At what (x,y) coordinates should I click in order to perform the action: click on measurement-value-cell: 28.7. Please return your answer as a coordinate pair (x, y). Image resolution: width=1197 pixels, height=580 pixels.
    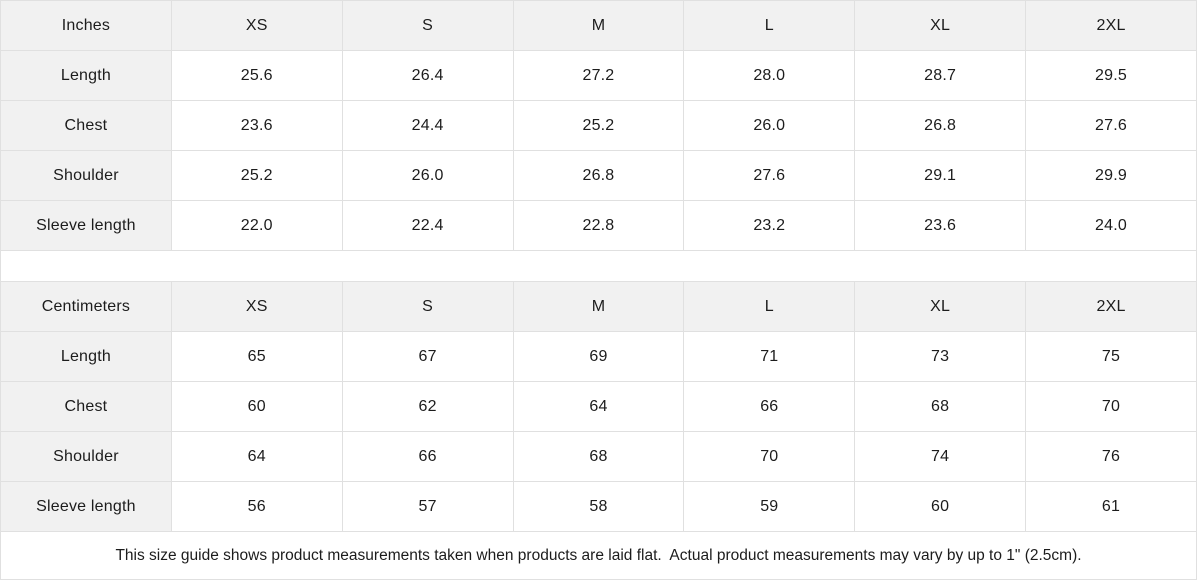
    Looking at the image, I should click on (940, 75).